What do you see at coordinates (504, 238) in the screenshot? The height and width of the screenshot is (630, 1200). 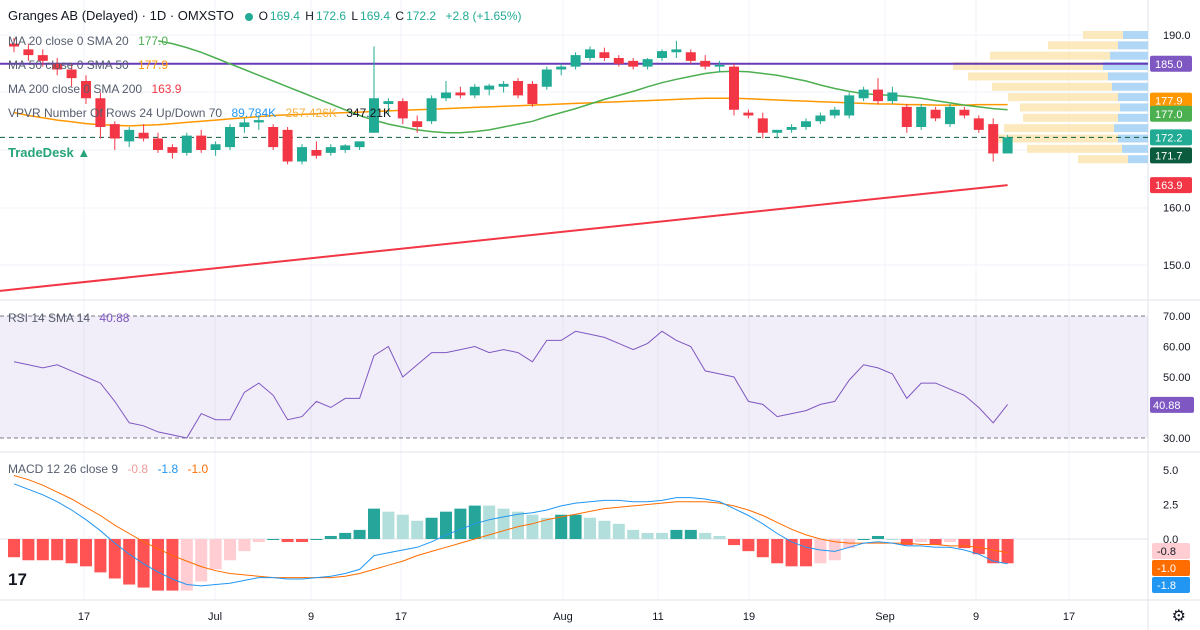 I see `ma200-line` at bounding box center [504, 238].